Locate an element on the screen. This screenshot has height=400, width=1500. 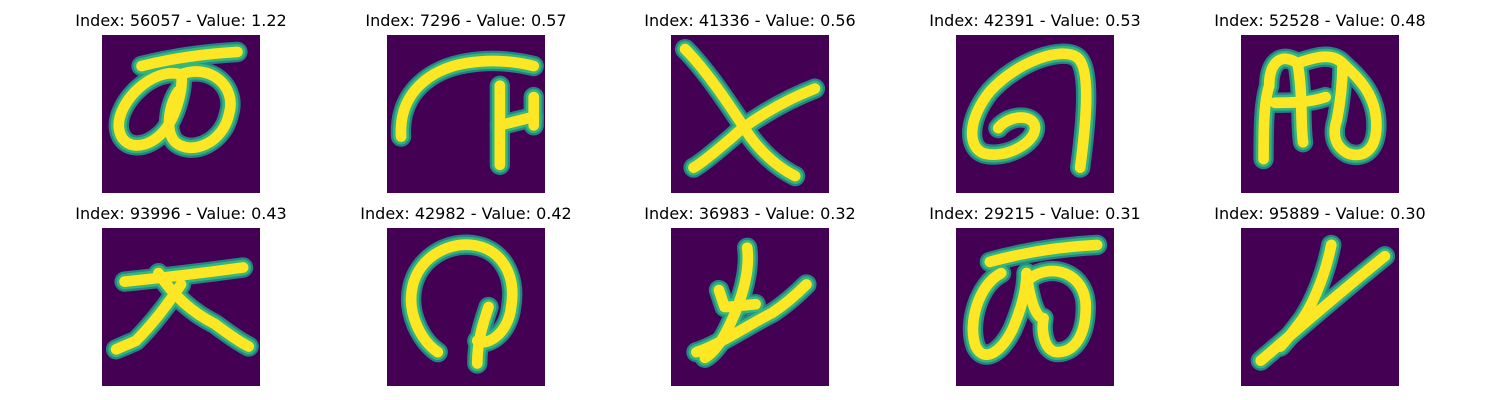
panel-title: Index: 95889 - Value: 0.30 is located at coordinates (1320, 213).